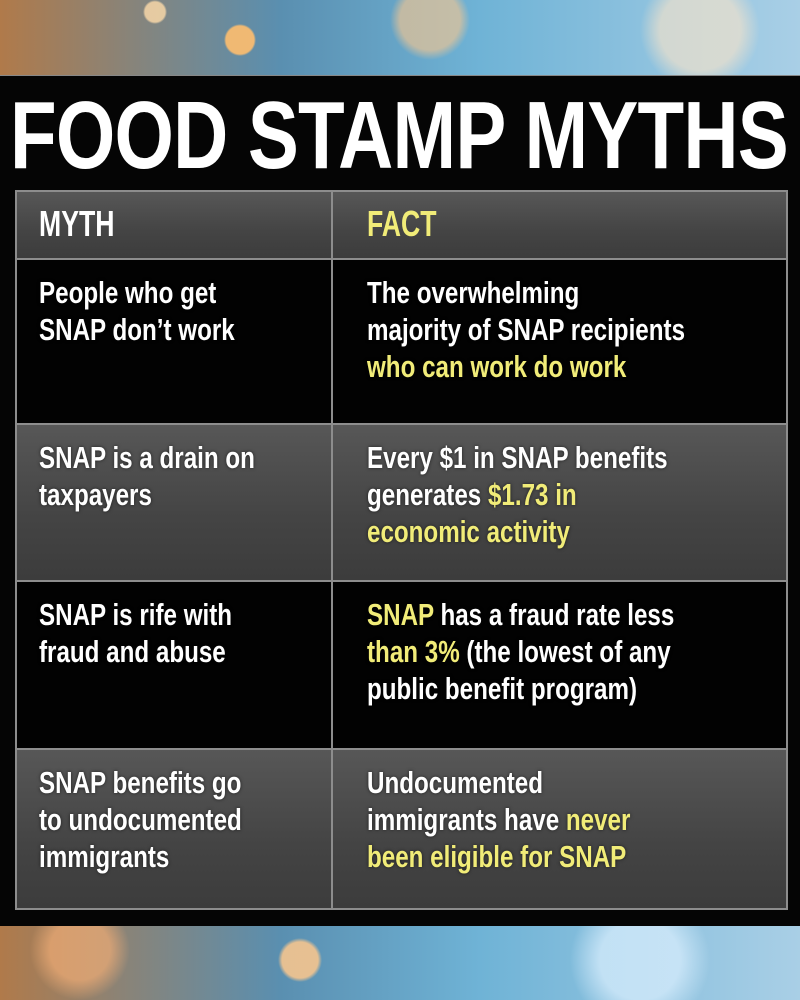  I want to click on myth-line: SNAP is rife with, so click(153, 614).